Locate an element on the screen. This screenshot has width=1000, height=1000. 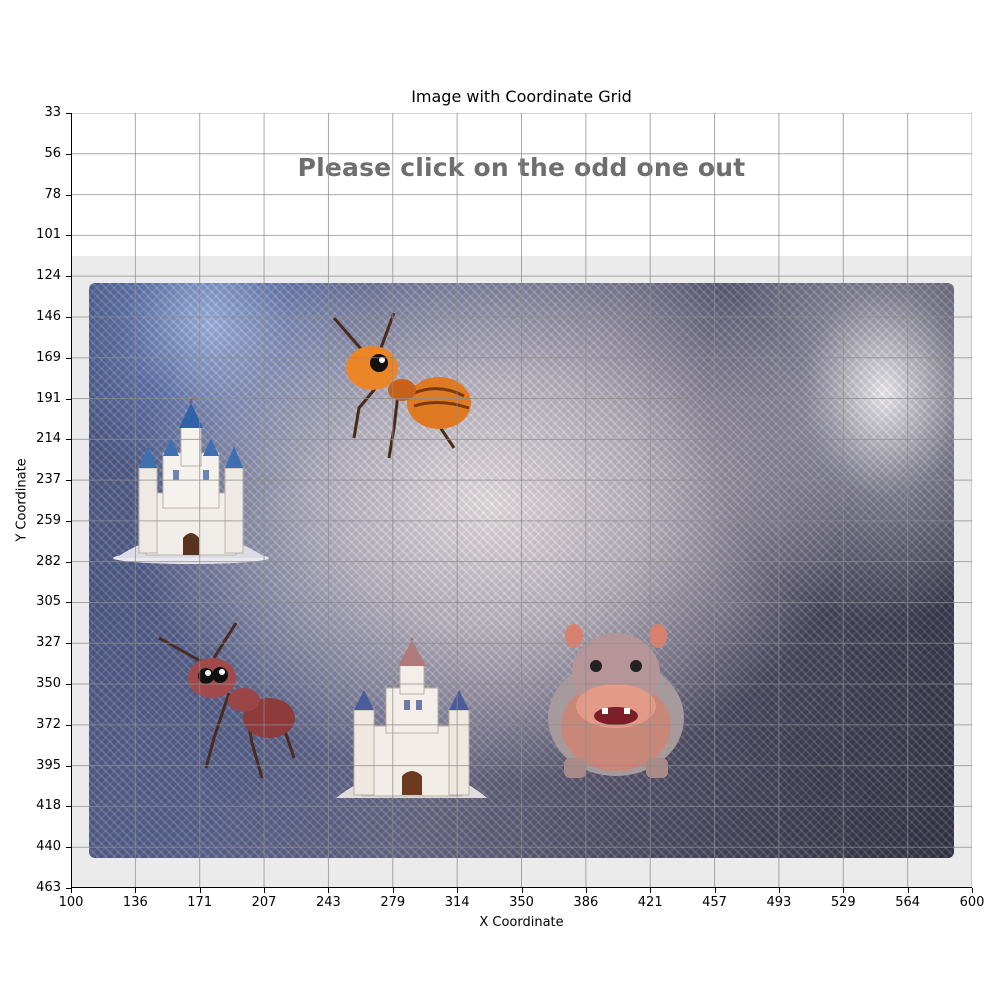
y-tick-label: 101 is located at coordinates (48, 235).